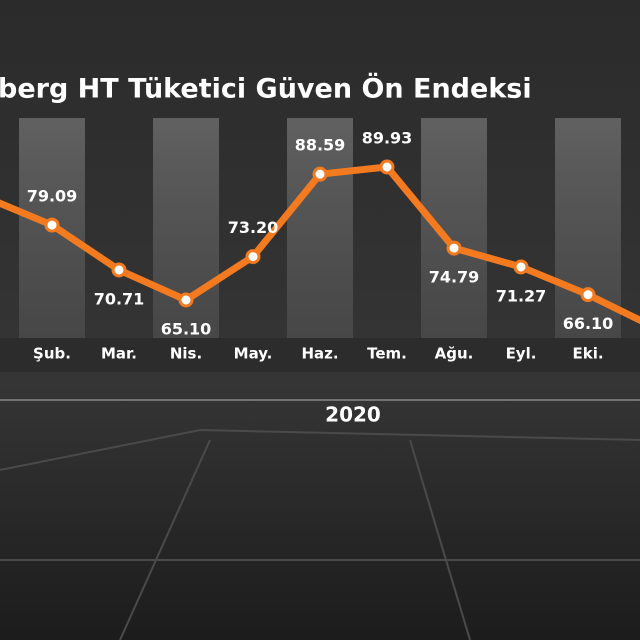 Image resolution: width=640 pixels, height=640 pixels. I want to click on x-tick-label: Haz., so click(319, 354).